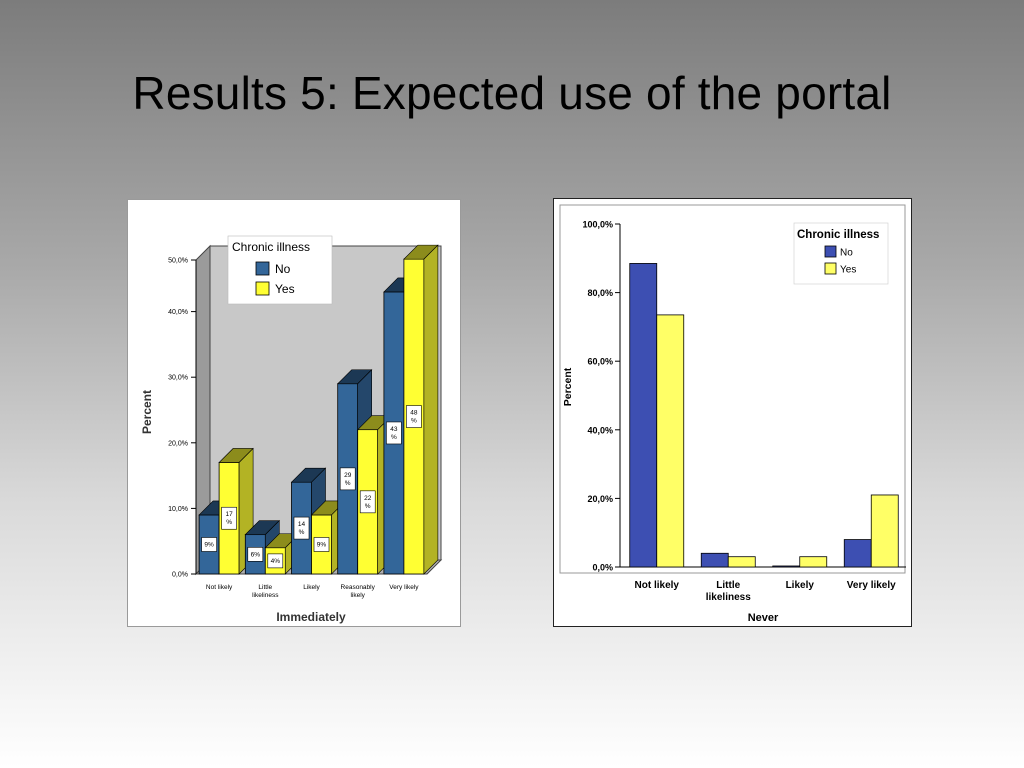  What do you see at coordinates (600, 362) in the screenshot?
I see `y-tick-label: 60,0%` at bounding box center [600, 362].